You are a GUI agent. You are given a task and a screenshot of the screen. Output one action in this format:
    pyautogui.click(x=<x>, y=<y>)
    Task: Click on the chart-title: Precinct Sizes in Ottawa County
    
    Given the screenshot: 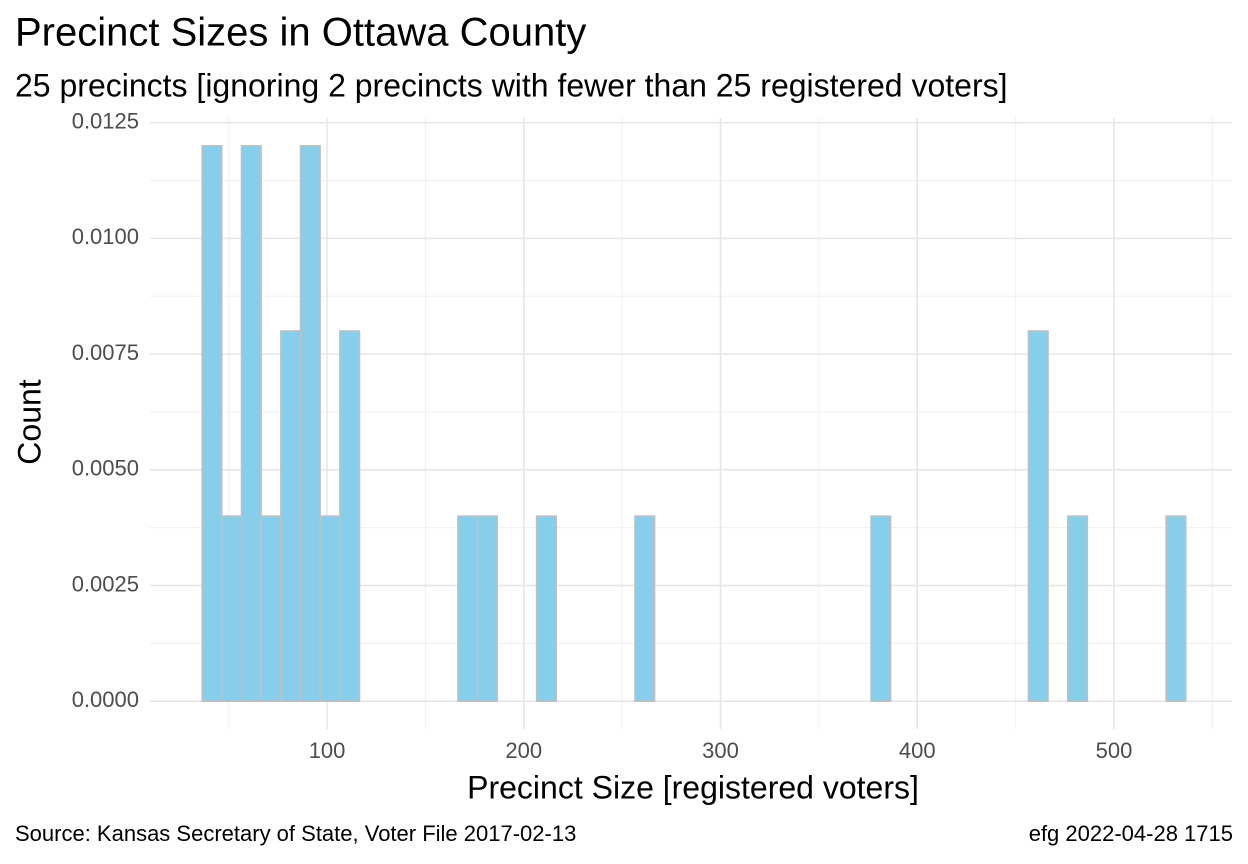 What is the action you would take?
    pyautogui.click(x=300, y=33)
    